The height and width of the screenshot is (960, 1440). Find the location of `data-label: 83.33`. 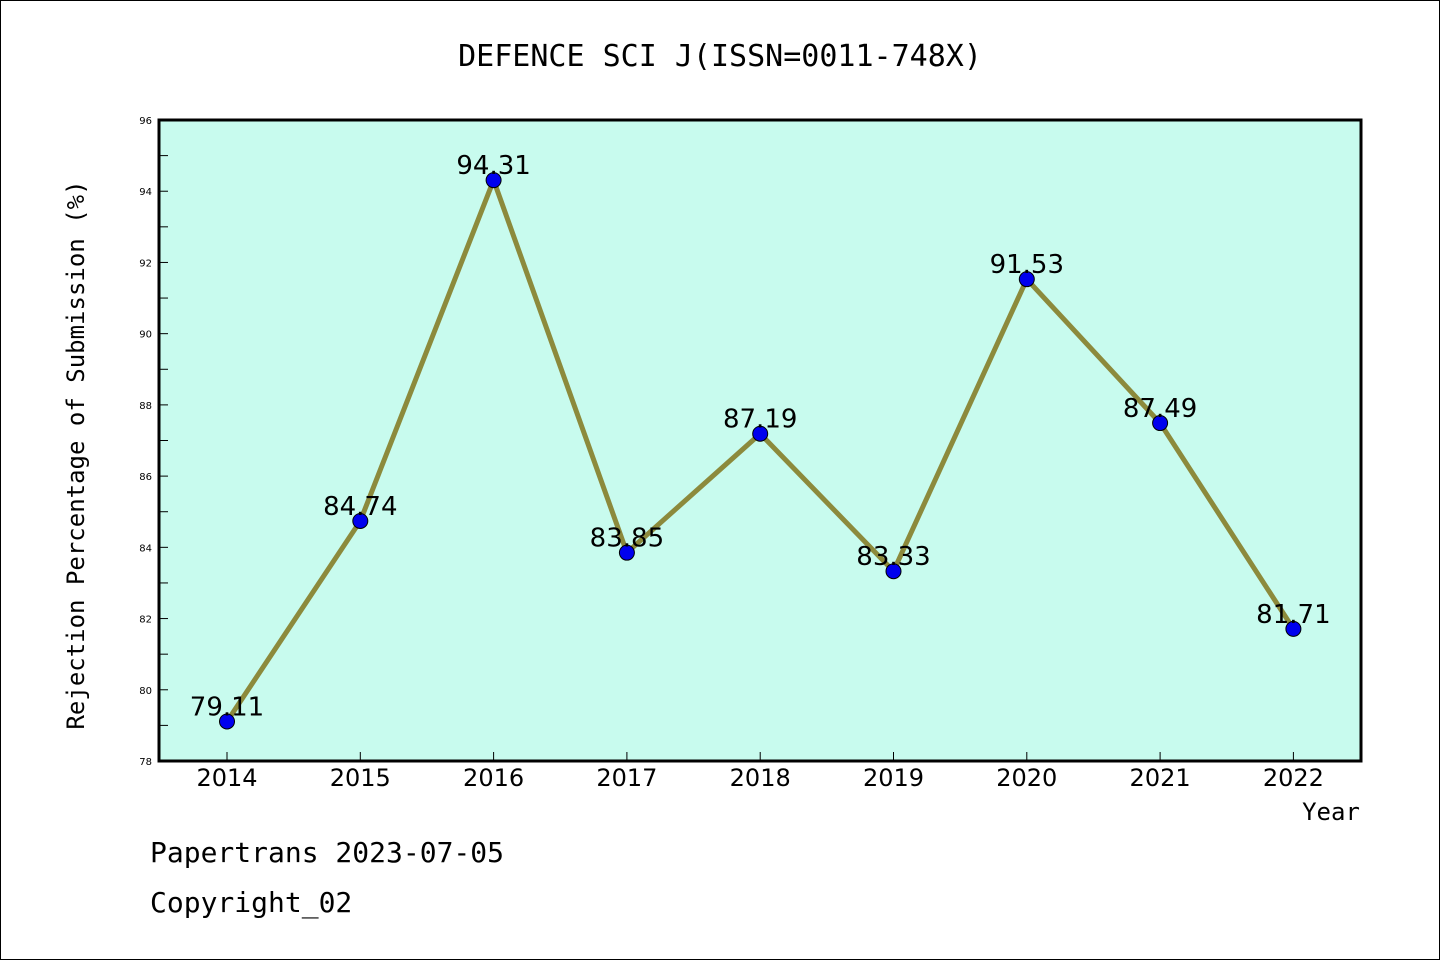

data-label: 83.33 is located at coordinates (893, 557).